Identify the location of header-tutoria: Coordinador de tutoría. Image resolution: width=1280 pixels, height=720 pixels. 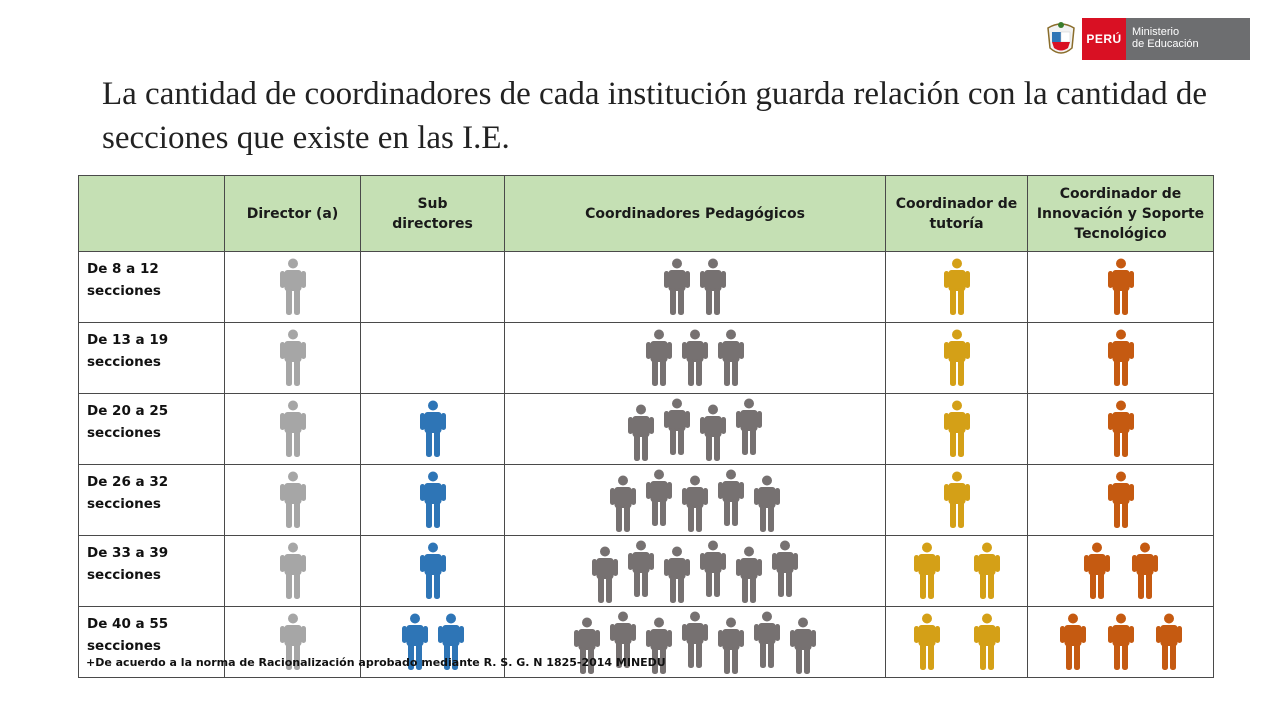
(956, 213).